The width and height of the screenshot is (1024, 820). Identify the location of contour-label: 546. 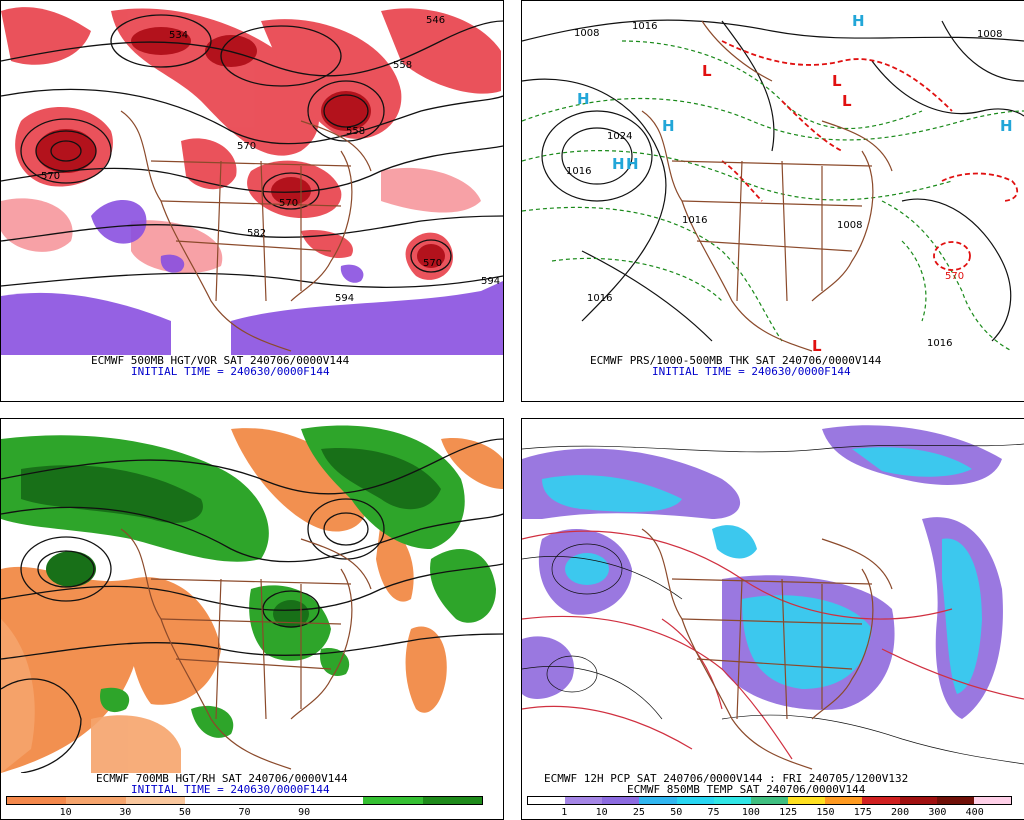
(435, 20).